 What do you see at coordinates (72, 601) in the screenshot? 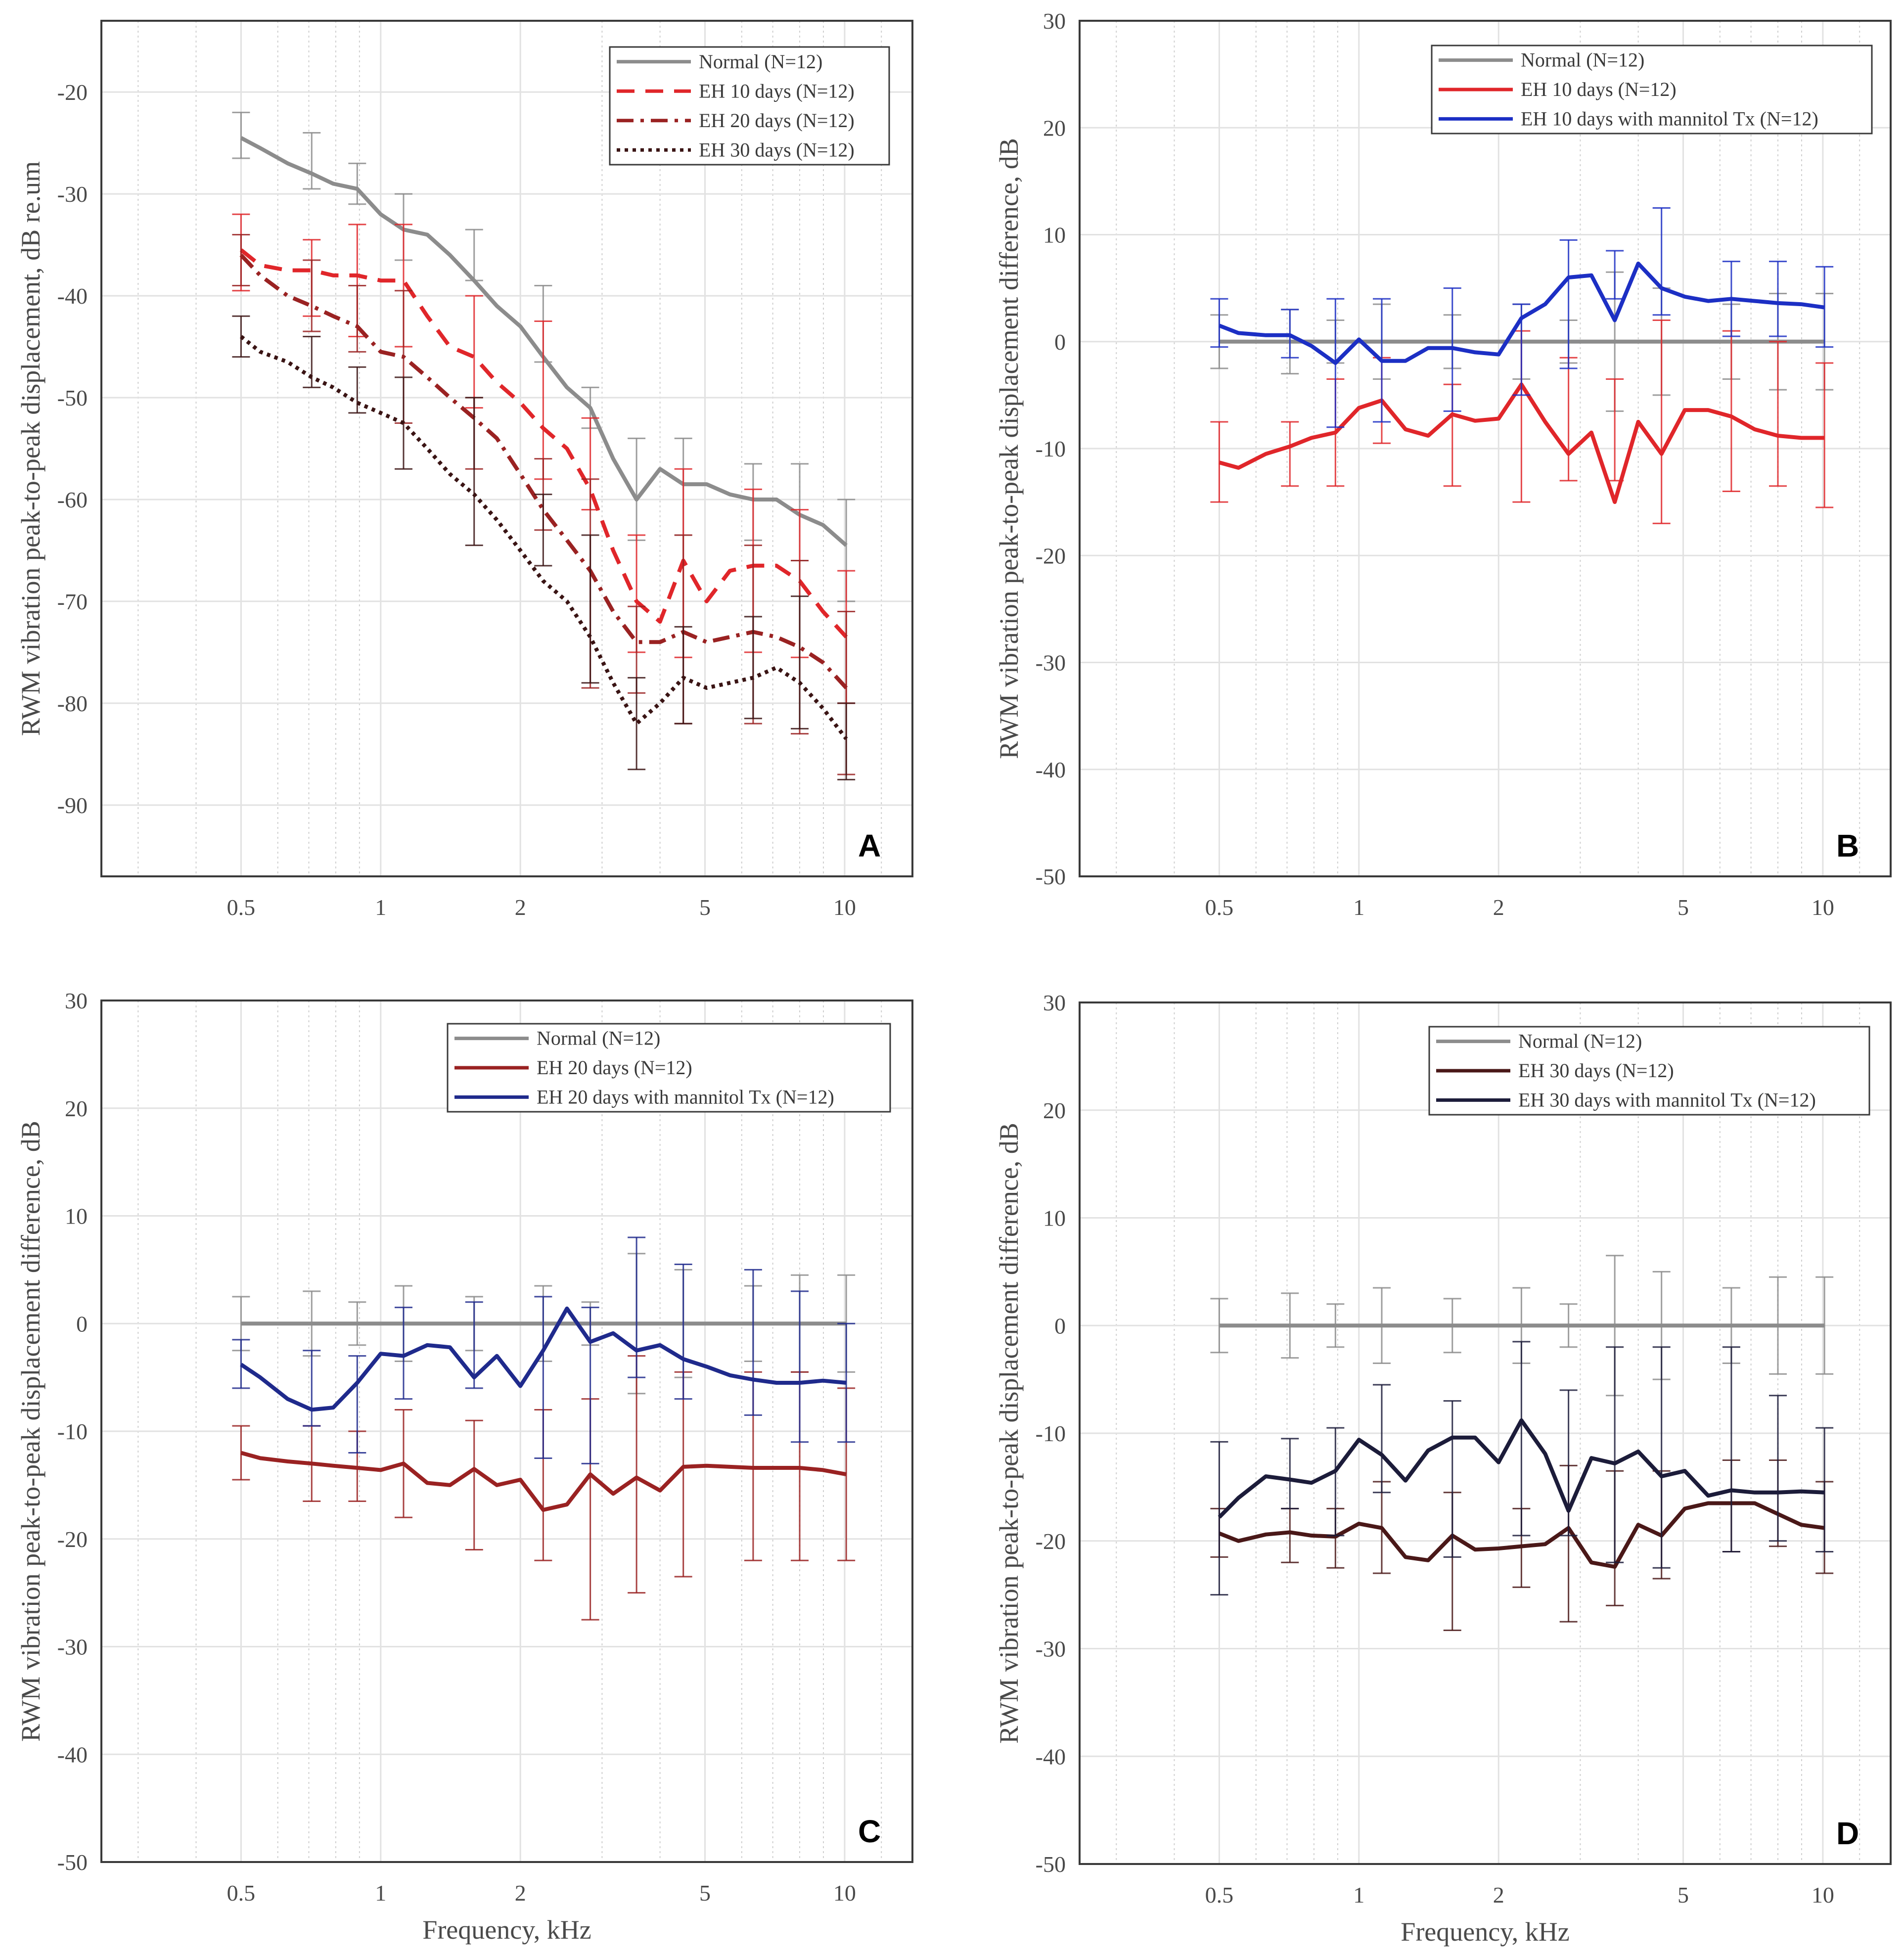
I see `y-tick-label: -70` at bounding box center [72, 601].